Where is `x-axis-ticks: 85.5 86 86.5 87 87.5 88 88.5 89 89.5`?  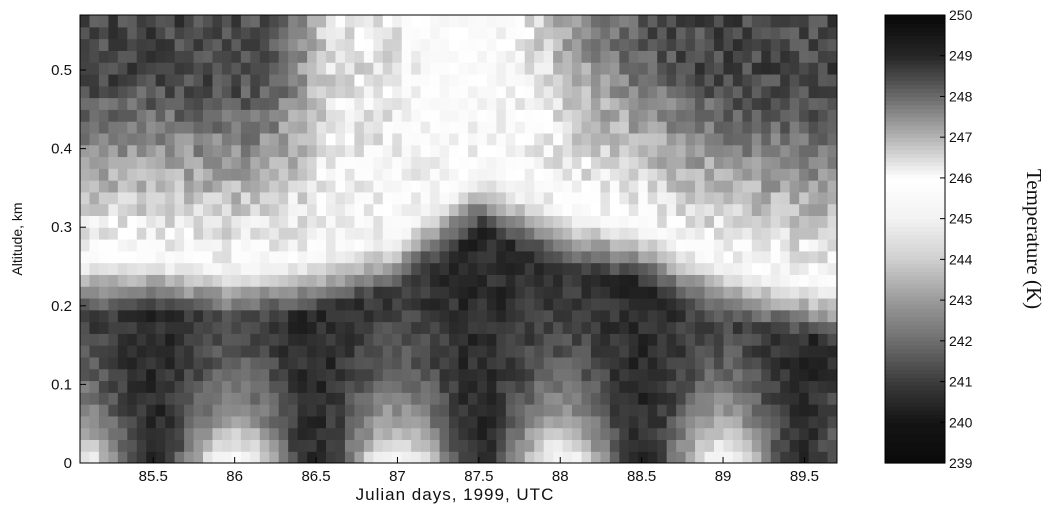 x-axis-ticks: 85.5 86 86.5 87 87.5 88 88.5 89 89.5 is located at coordinates (479, 471).